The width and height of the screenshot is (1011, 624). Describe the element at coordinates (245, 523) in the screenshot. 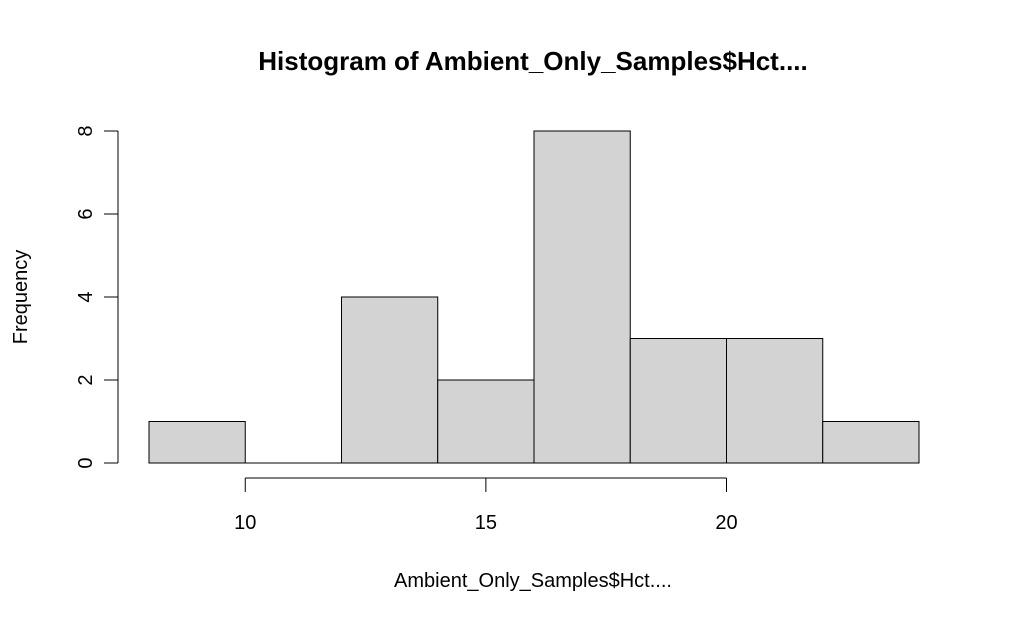

I see `x-tick-label-10: 10` at that location.